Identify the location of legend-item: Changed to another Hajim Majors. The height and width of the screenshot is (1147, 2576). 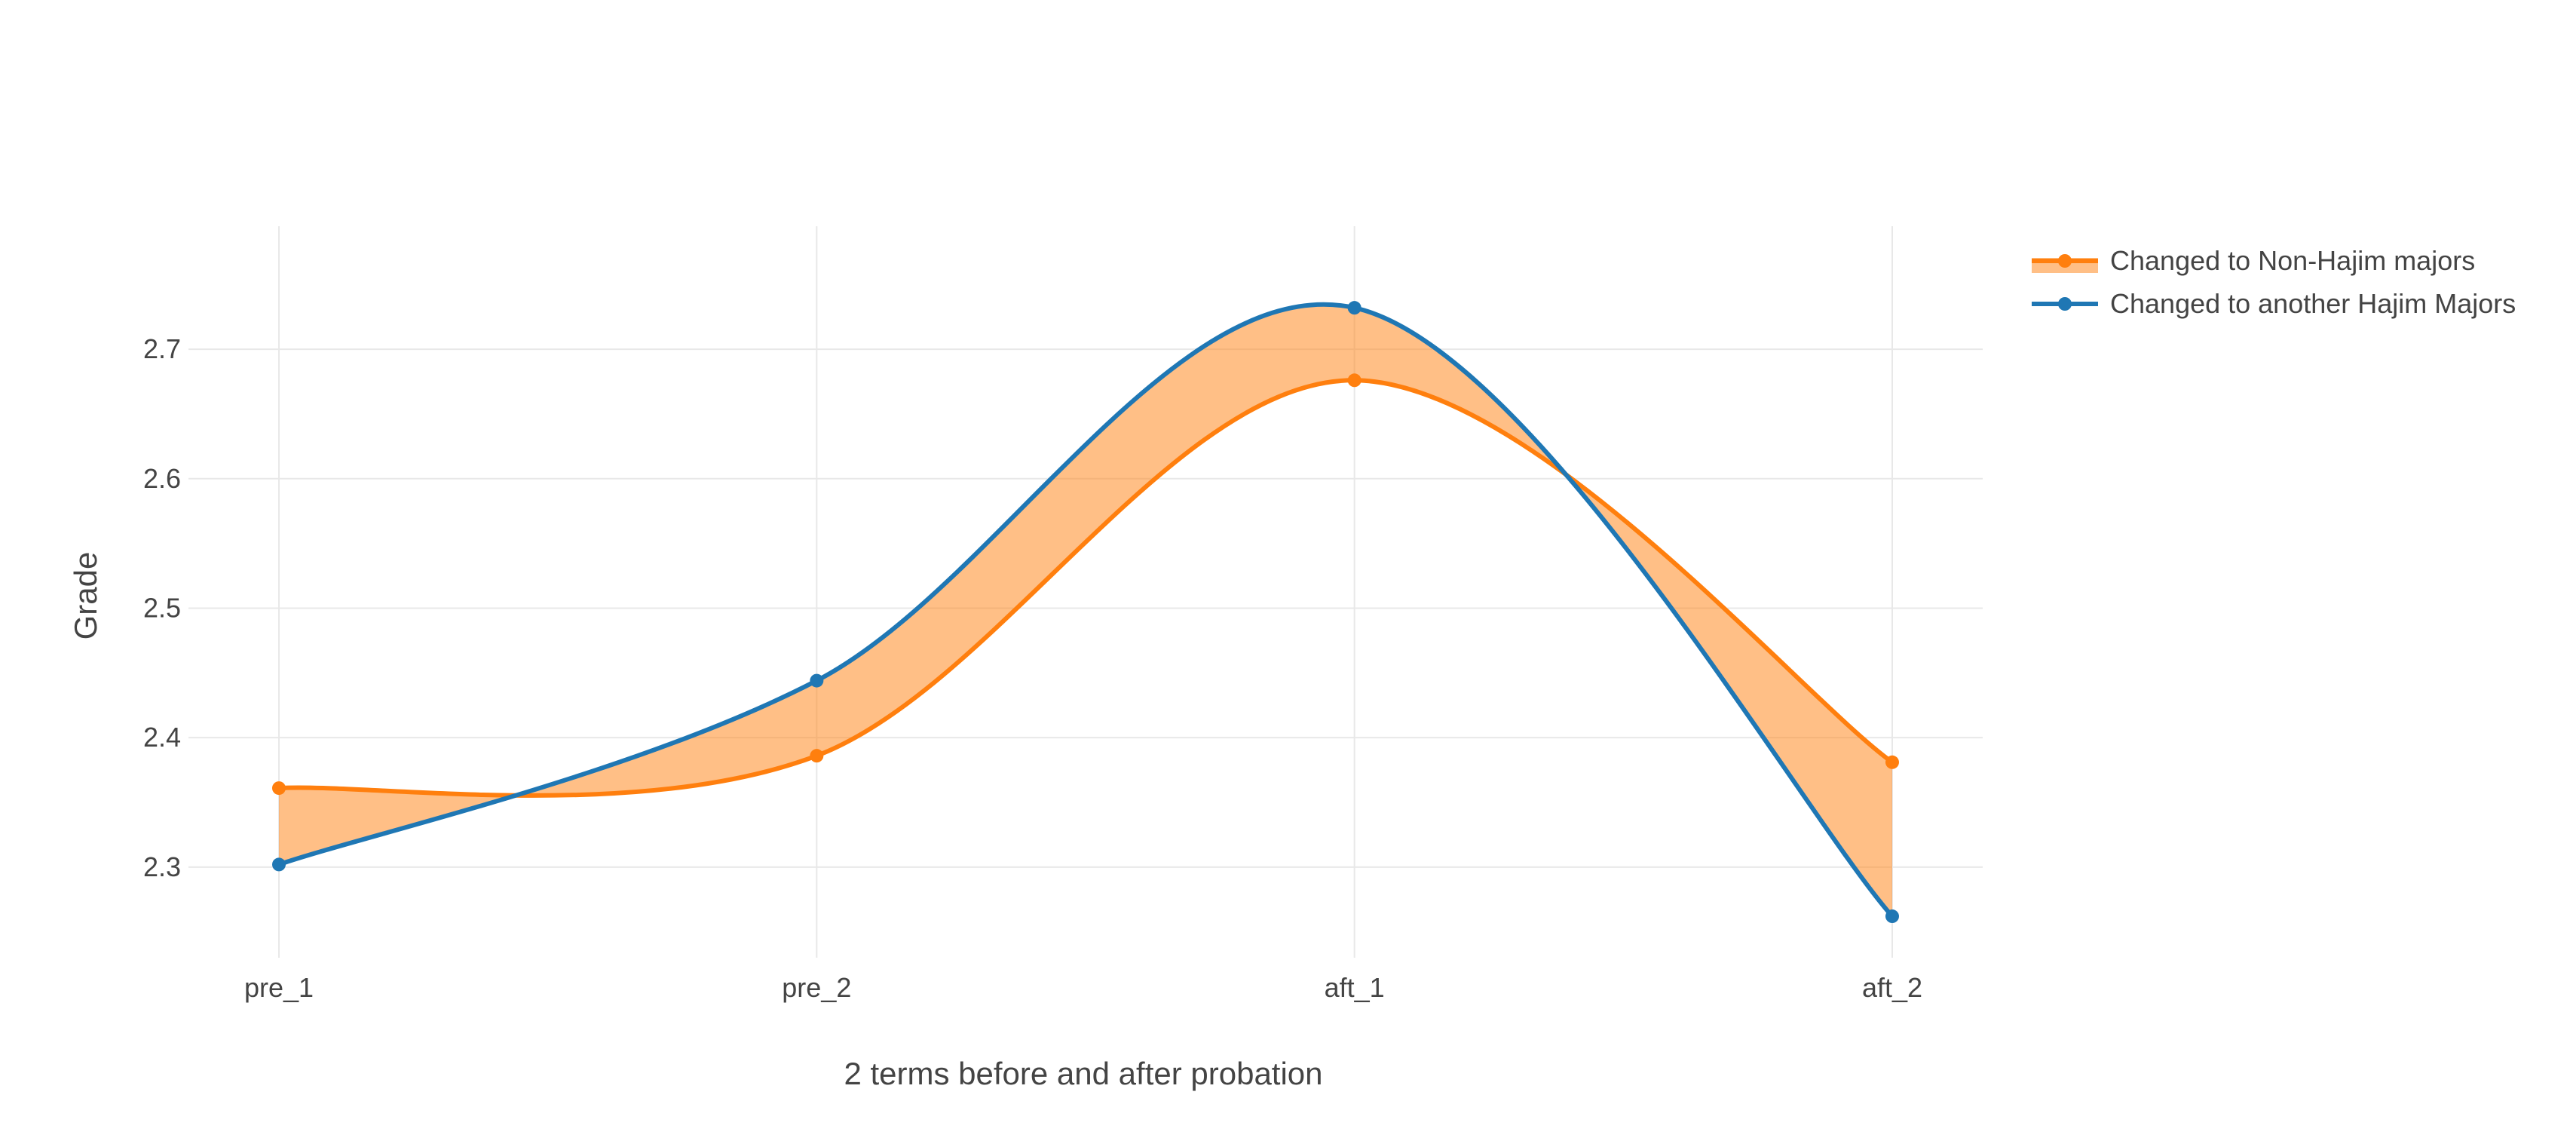
(2274, 303).